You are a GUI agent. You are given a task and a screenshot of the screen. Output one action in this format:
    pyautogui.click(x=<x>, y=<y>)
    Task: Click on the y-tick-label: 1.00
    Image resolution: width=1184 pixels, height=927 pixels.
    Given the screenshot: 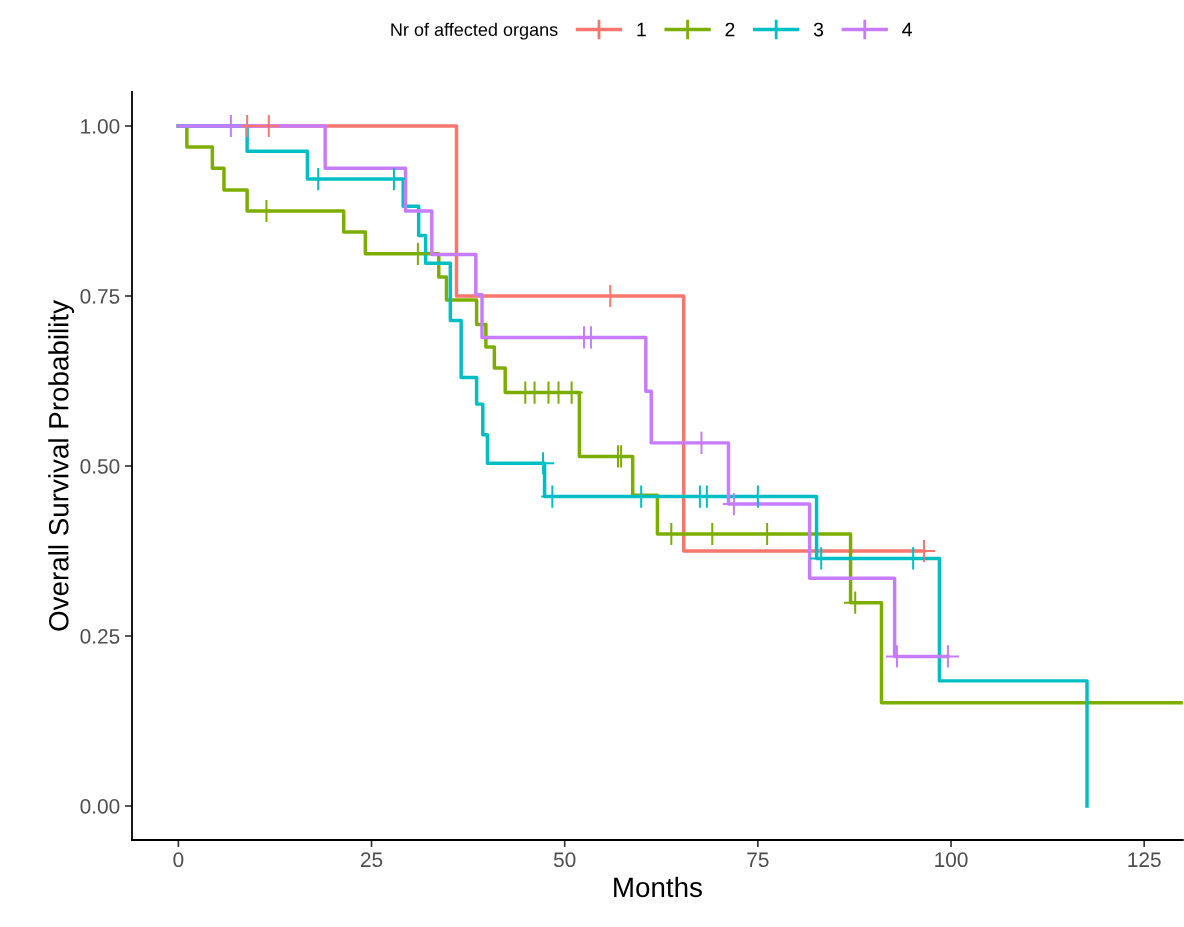 What is the action you would take?
    pyautogui.click(x=100, y=126)
    